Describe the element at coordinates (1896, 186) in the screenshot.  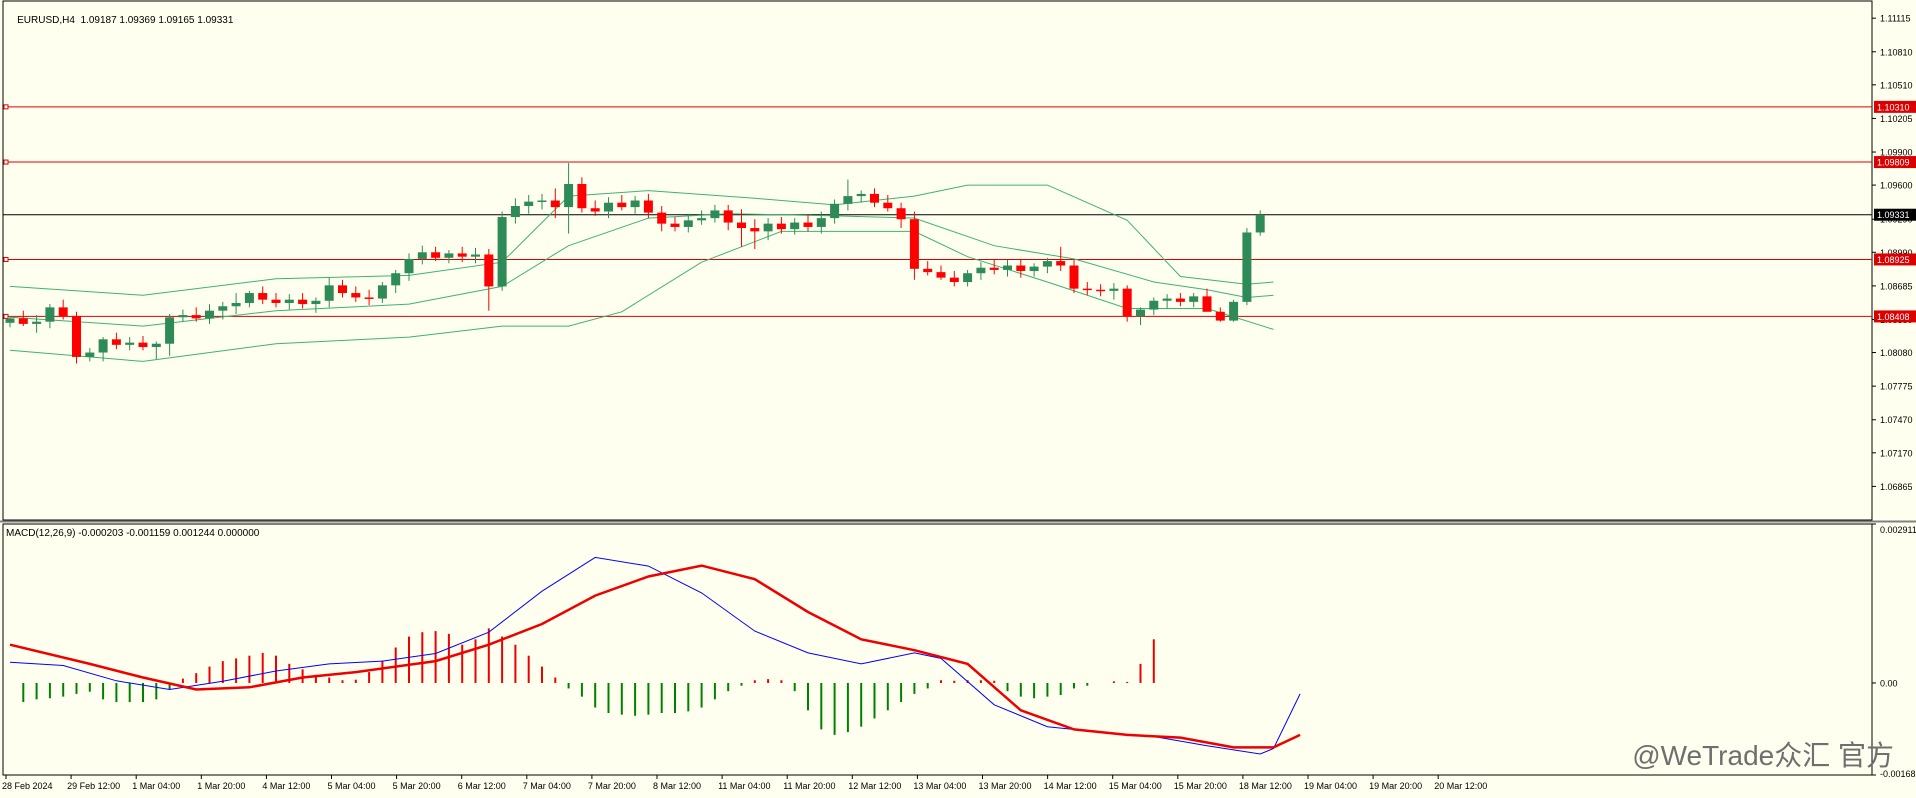
I see `price-tick-label: 1.09600` at that location.